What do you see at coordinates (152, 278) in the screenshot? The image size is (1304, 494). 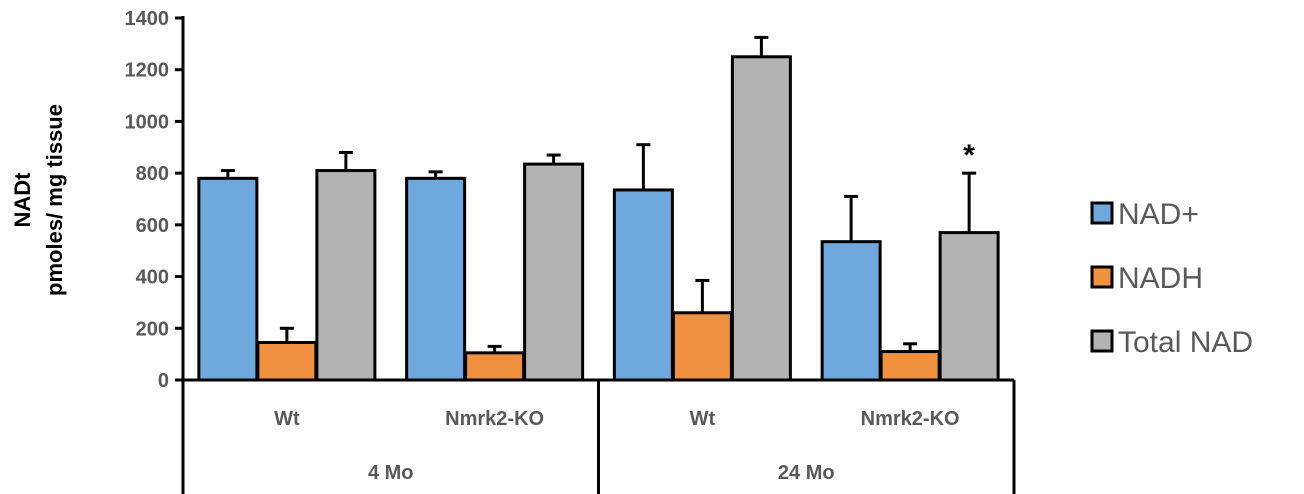 I see `y-tick-label: 400` at bounding box center [152, 278].